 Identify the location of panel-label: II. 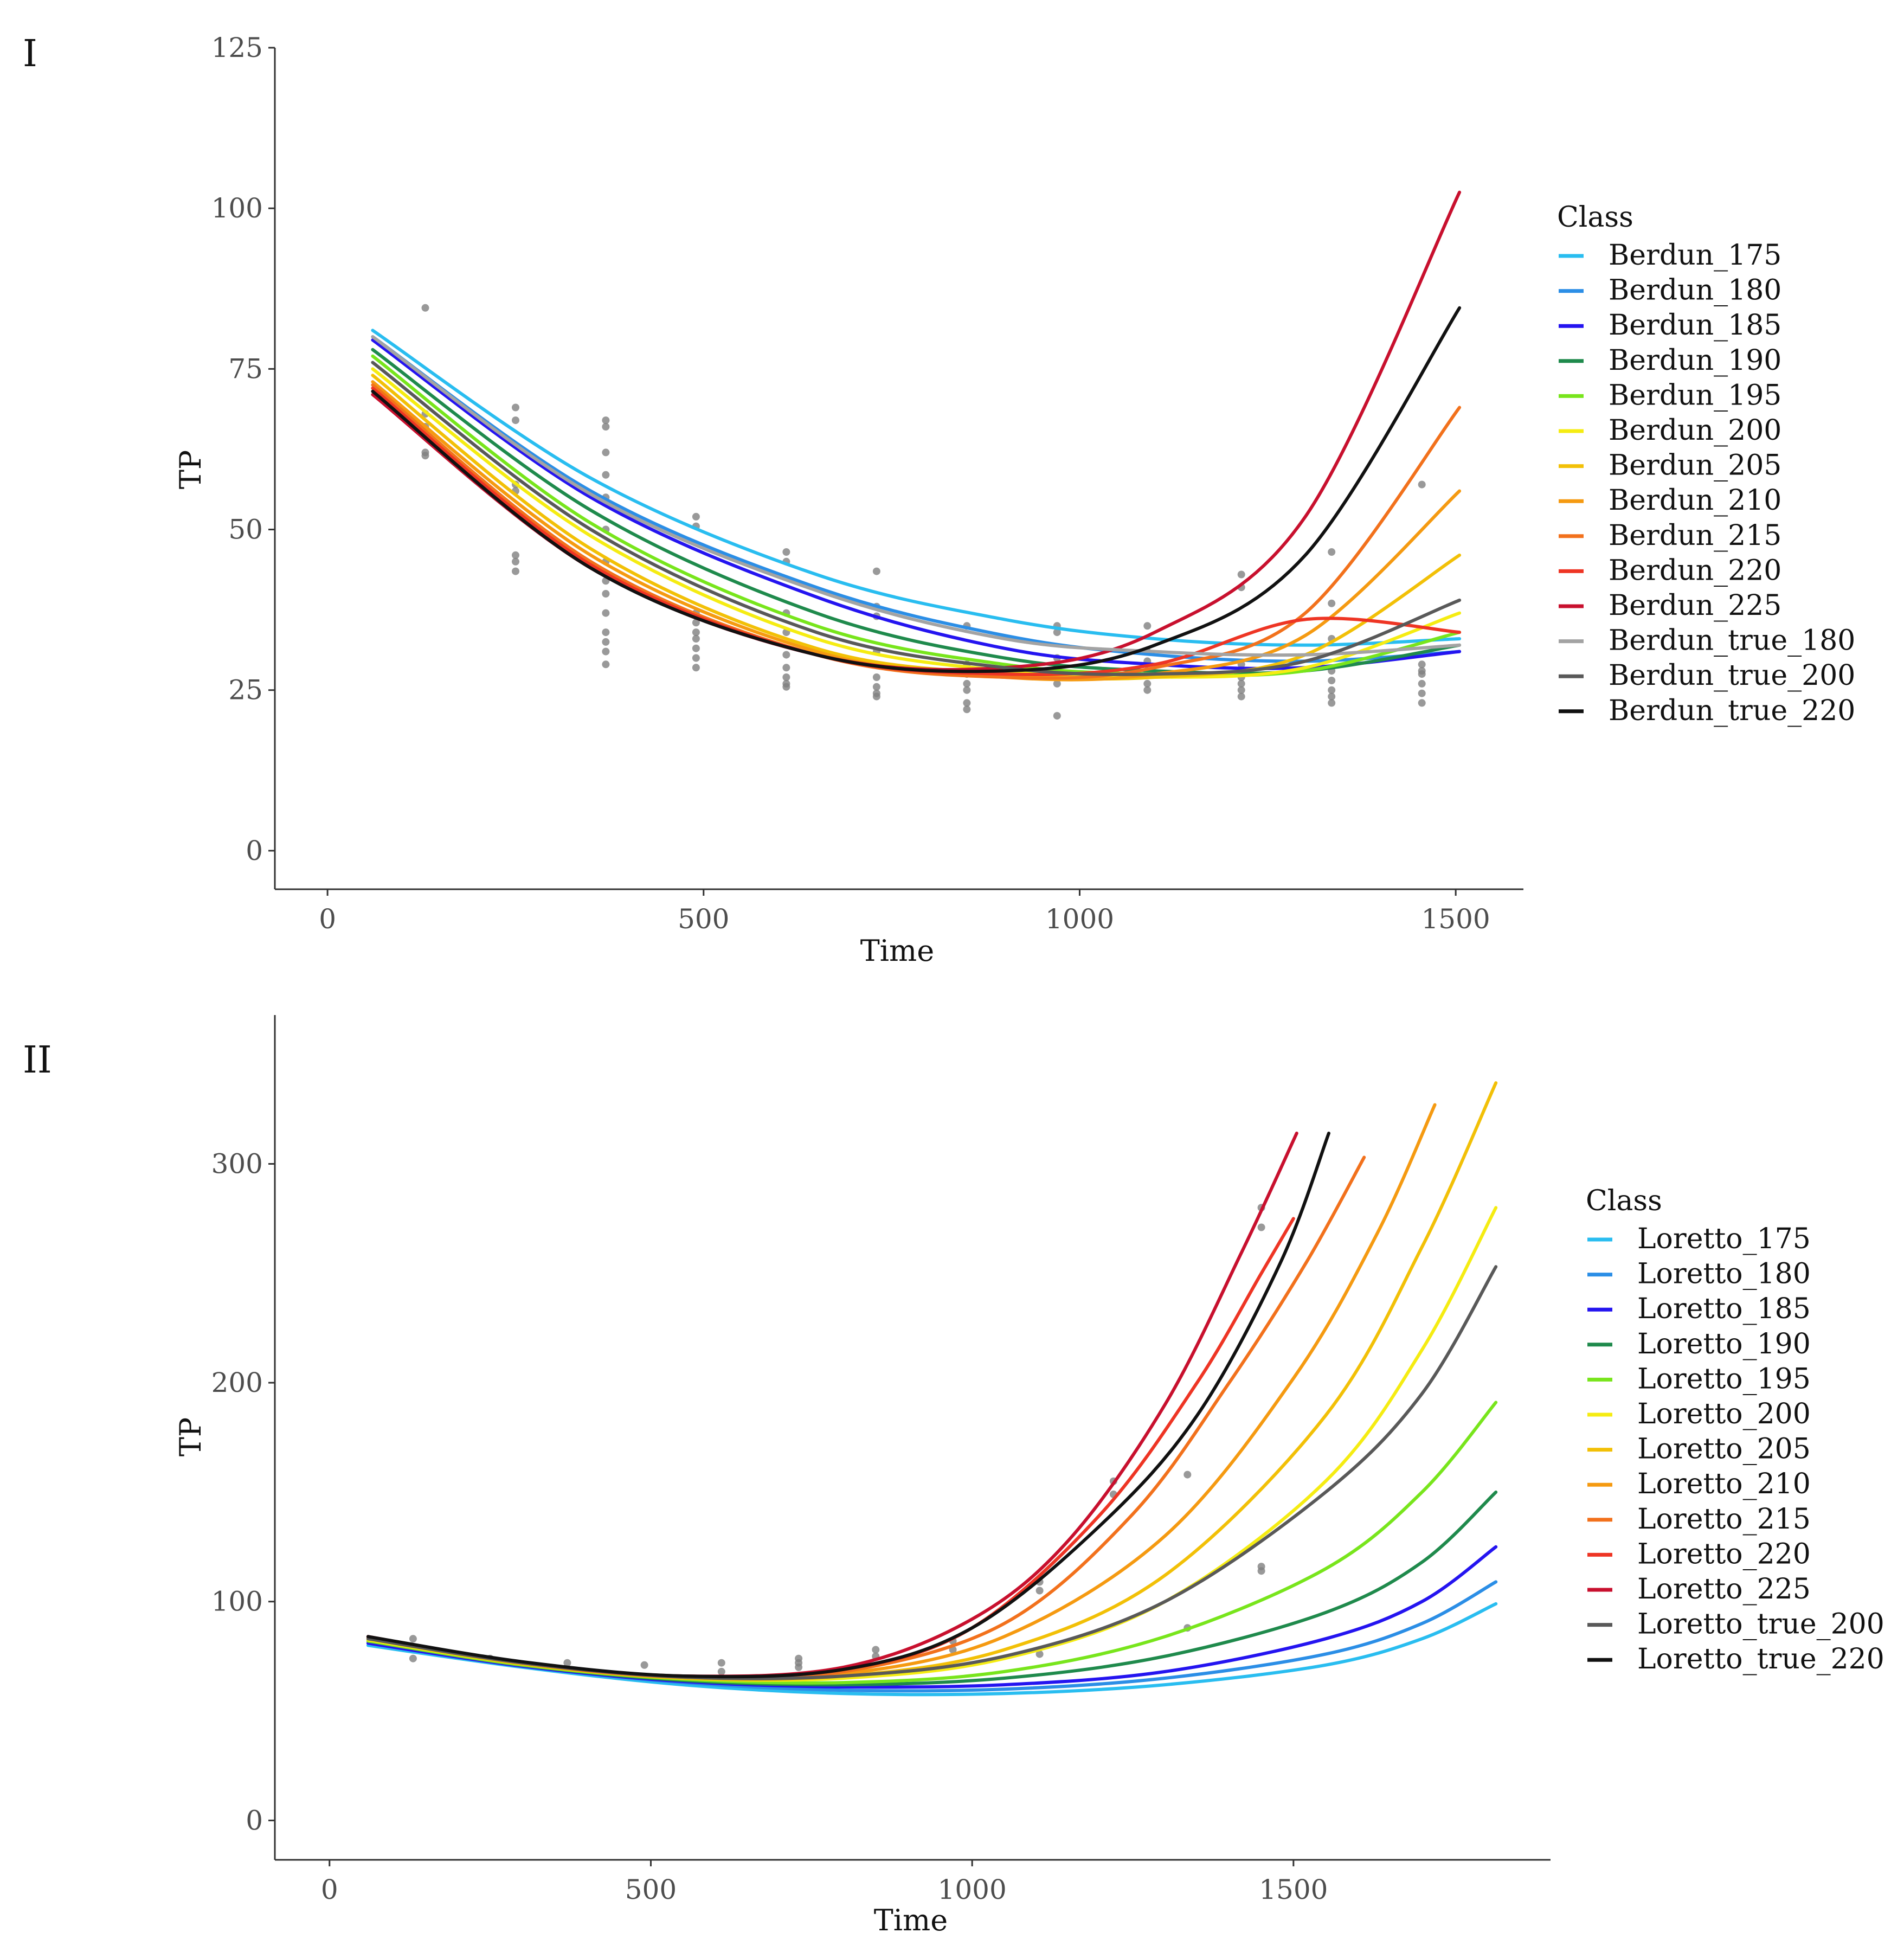
(38, 1060).